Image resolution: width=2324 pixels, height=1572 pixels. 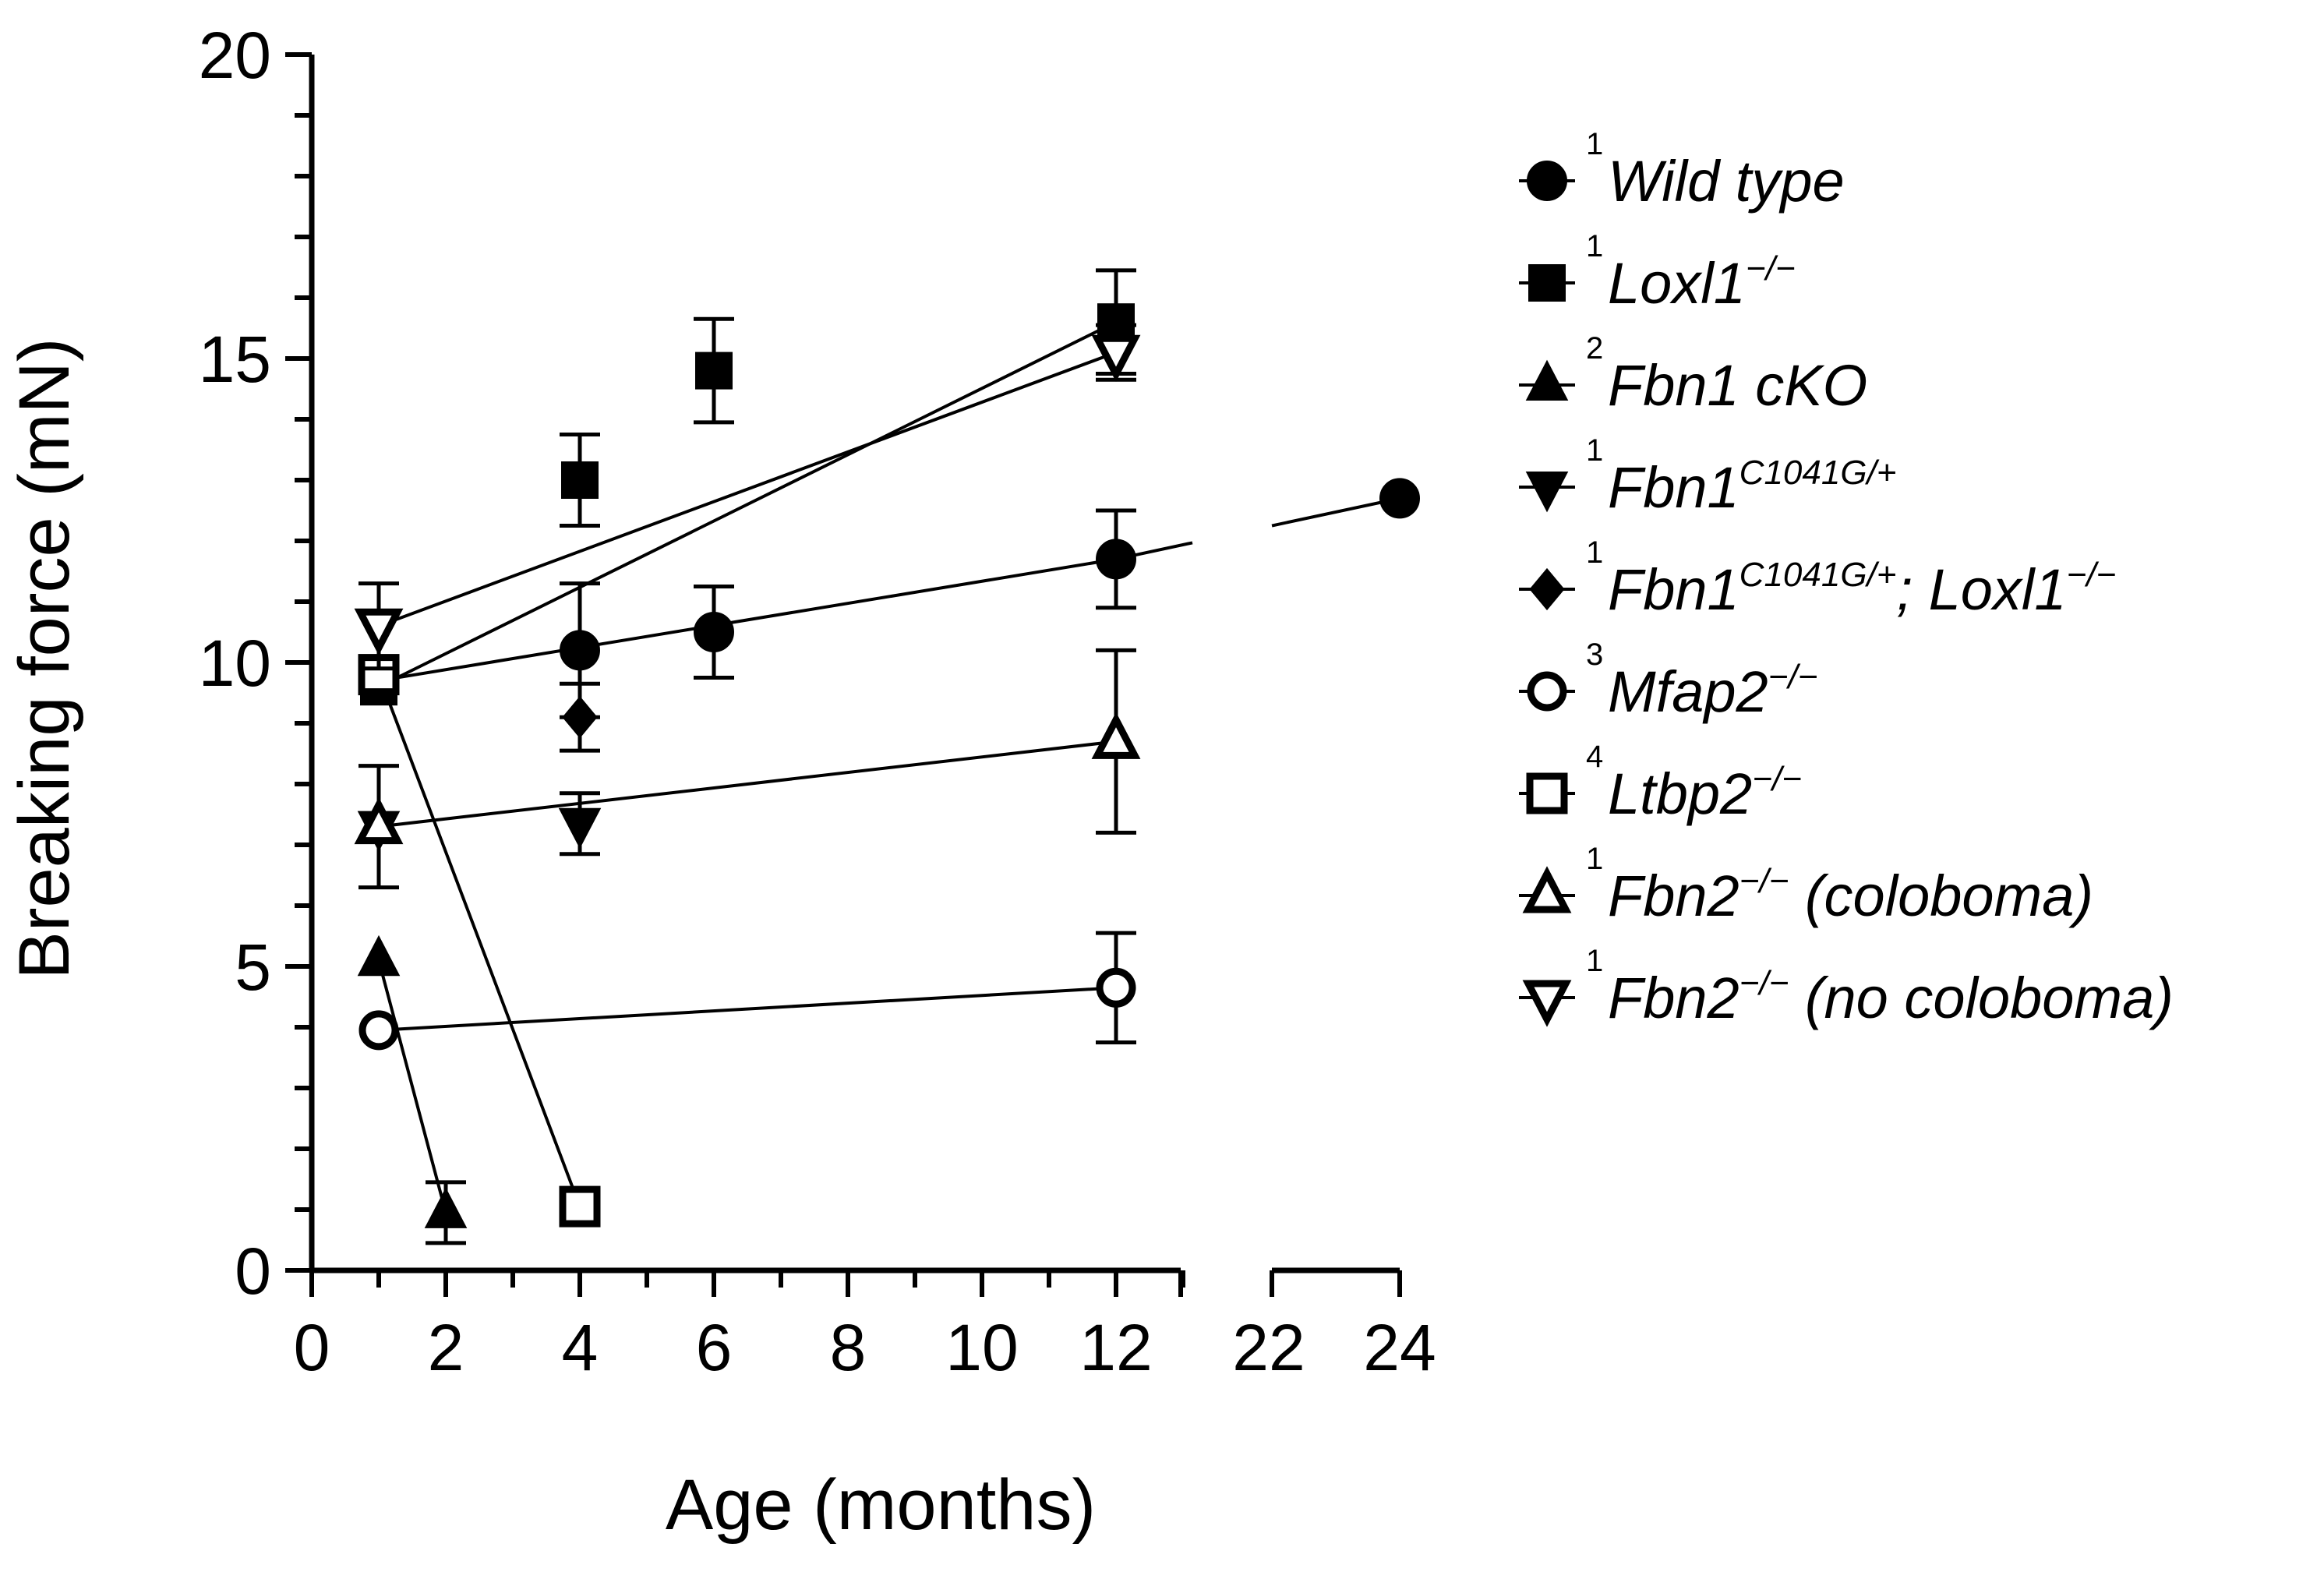 I want to click on series-fbn1cko, so click(x=413, y=1089).